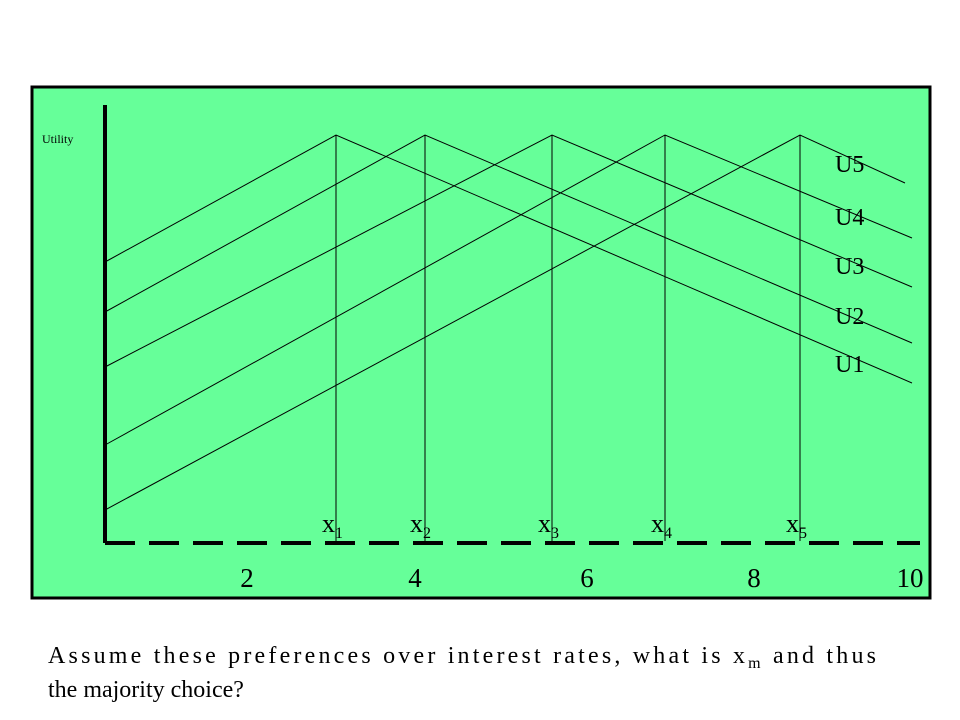  What do you see at coordinates (415, 578) in the screenshot?
I see `x-tick-label: 4` at bounding box center [415, 578].